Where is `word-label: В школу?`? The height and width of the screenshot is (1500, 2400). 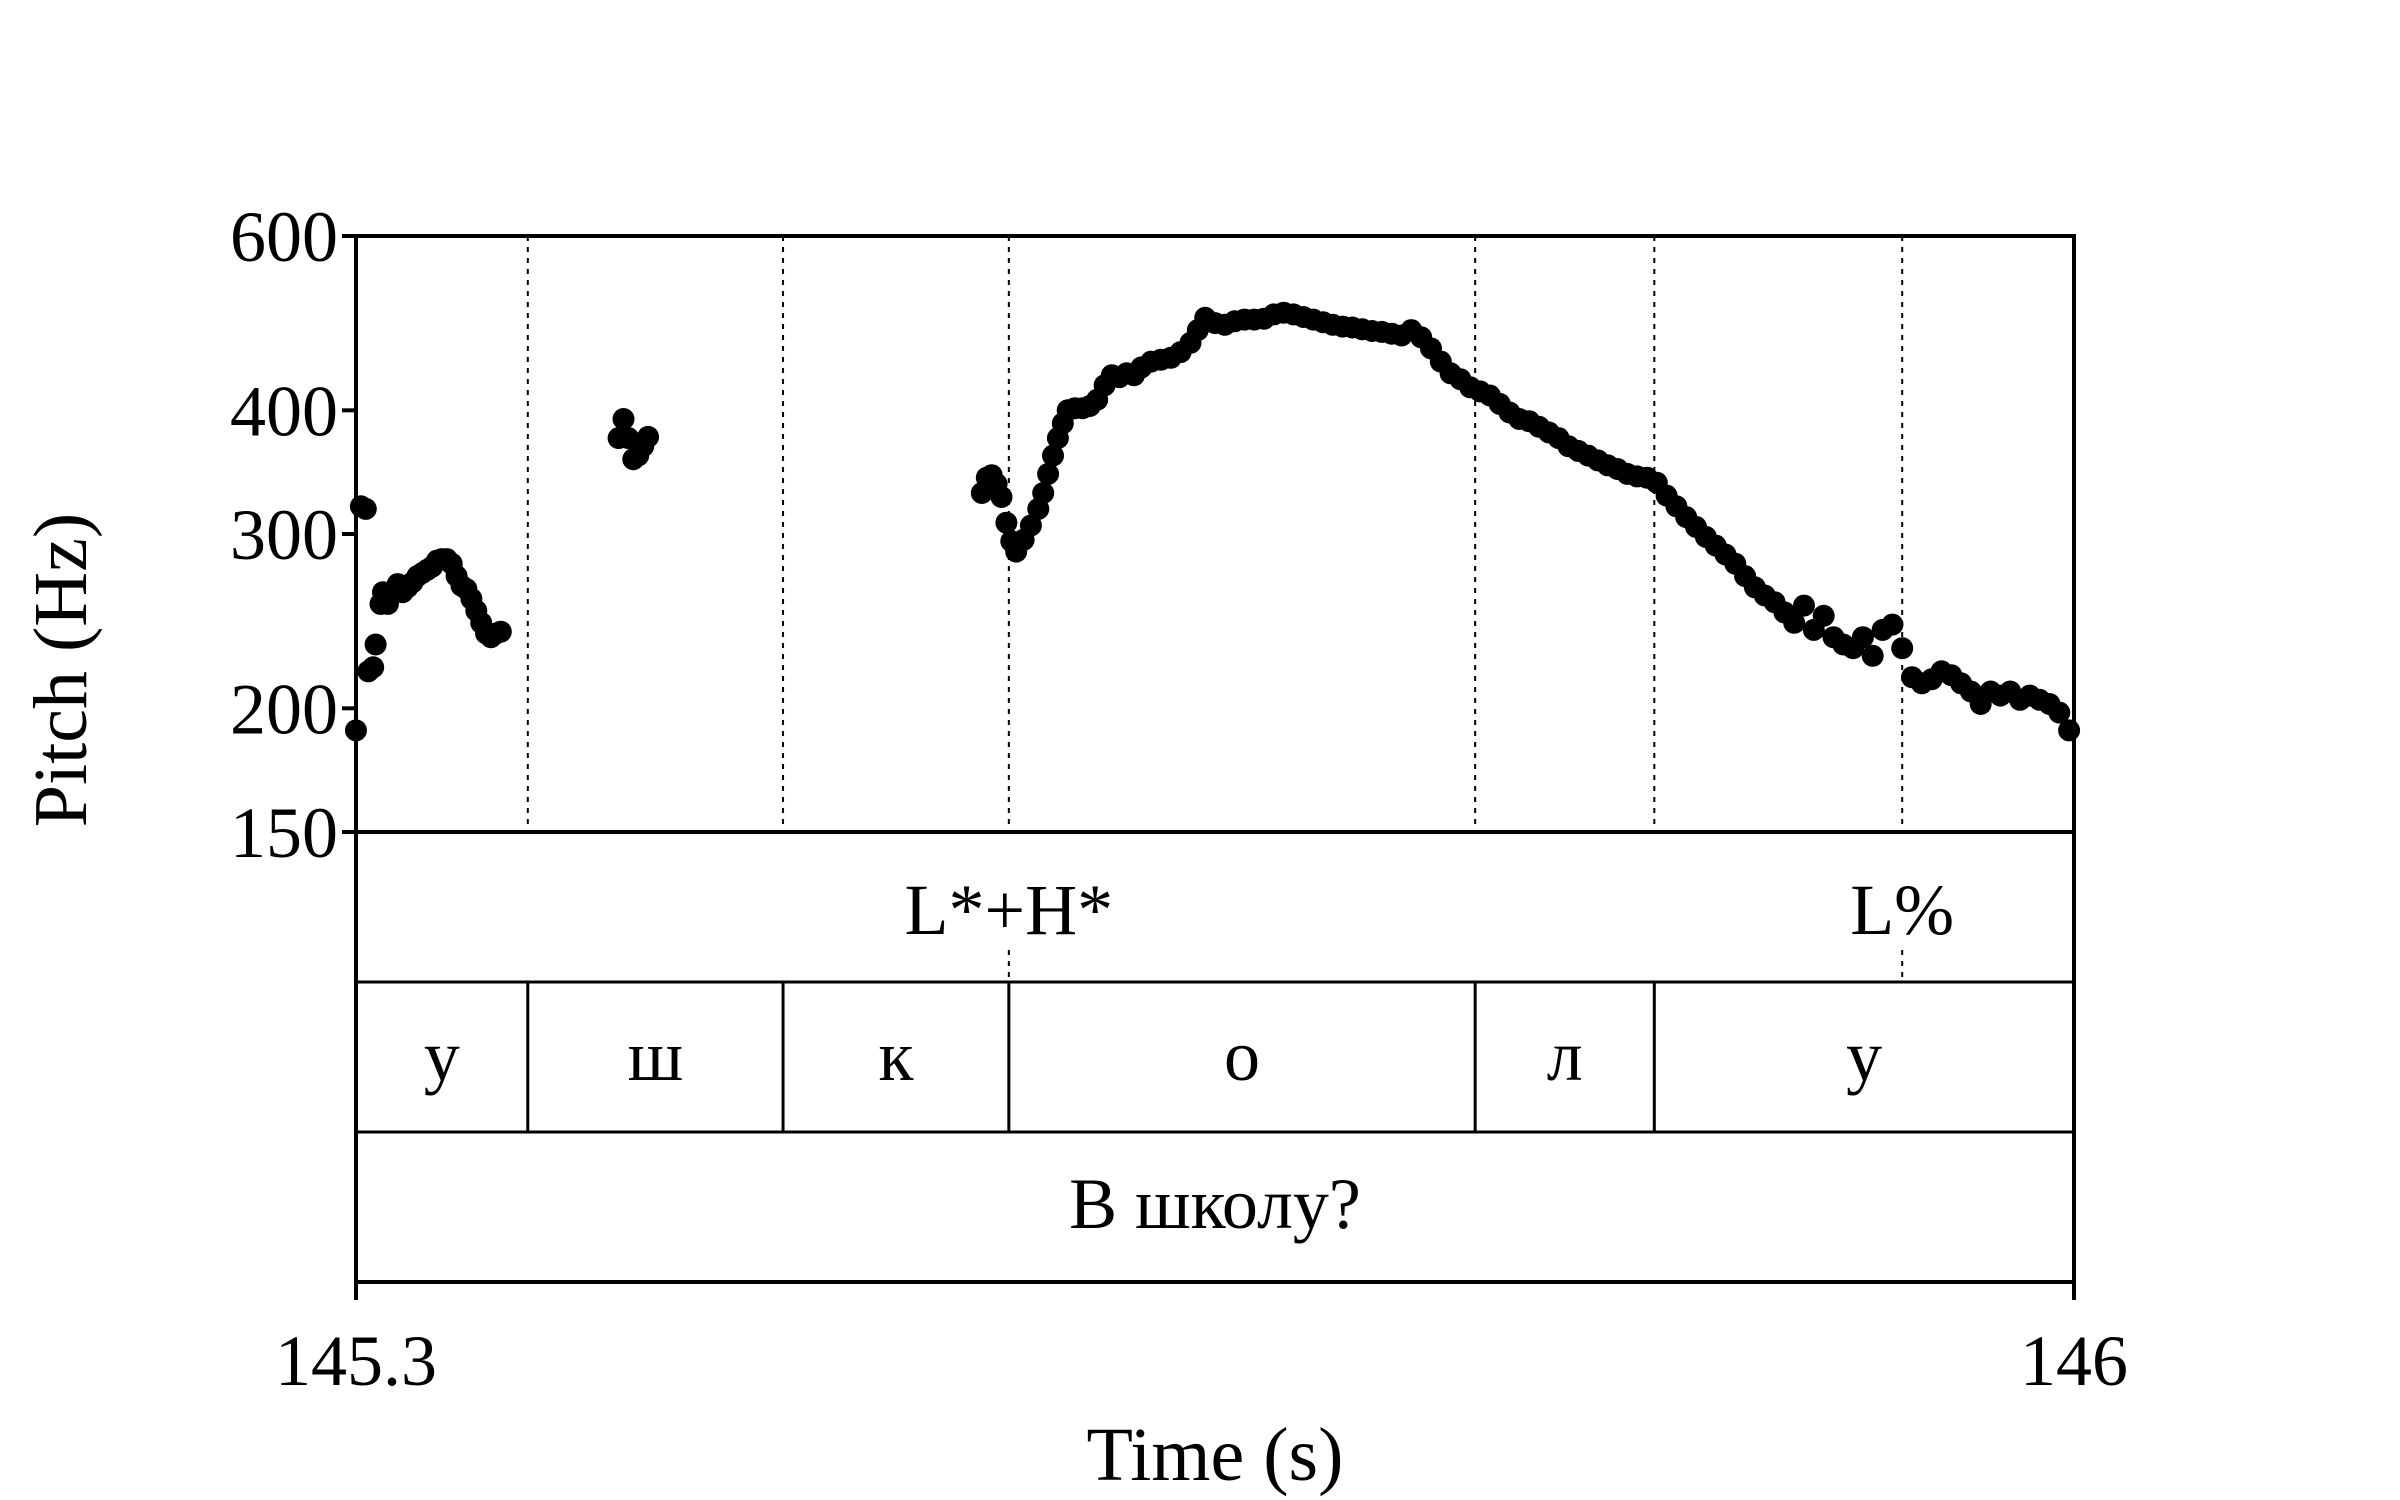 word-label: В школу? is located at coordinates (1215, 1204).